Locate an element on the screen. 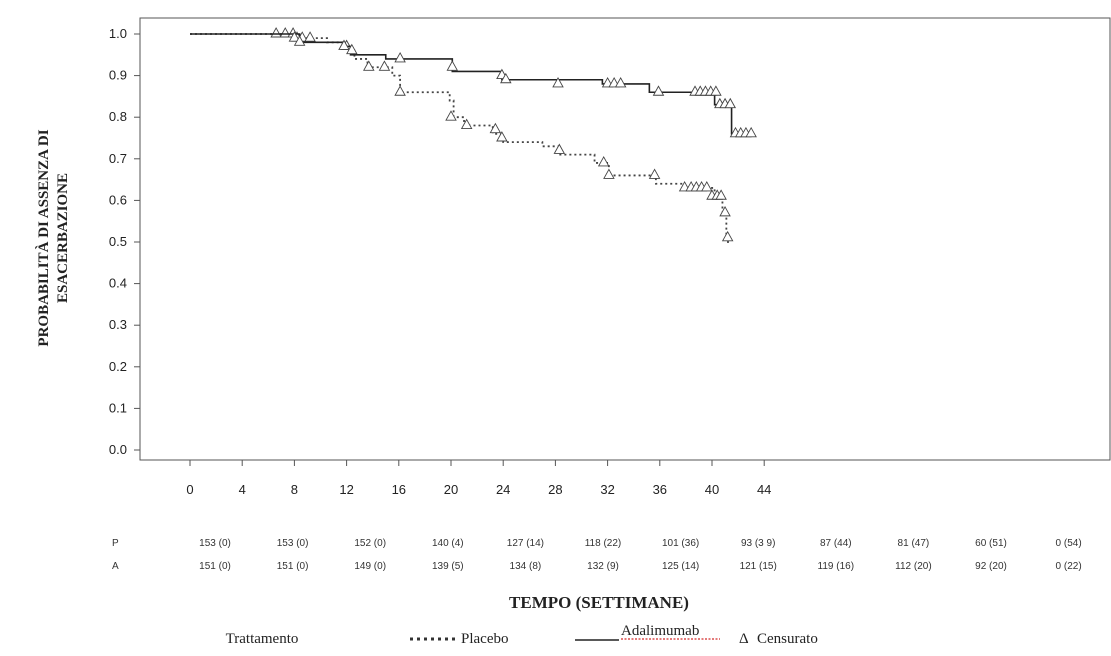 This screenshot has height=656, width=1111. x-axis: 0 4 8 12 16 20 24 28 32 36 40 44 is located at coordinates (478, 478).